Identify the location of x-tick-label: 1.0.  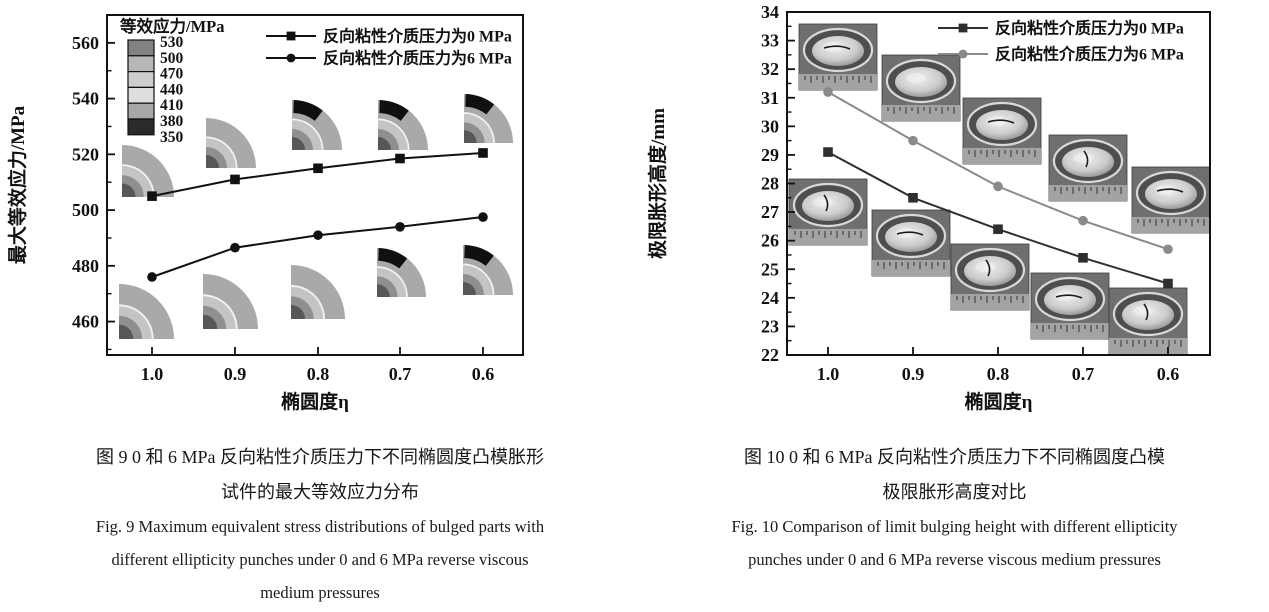
(152, 374).